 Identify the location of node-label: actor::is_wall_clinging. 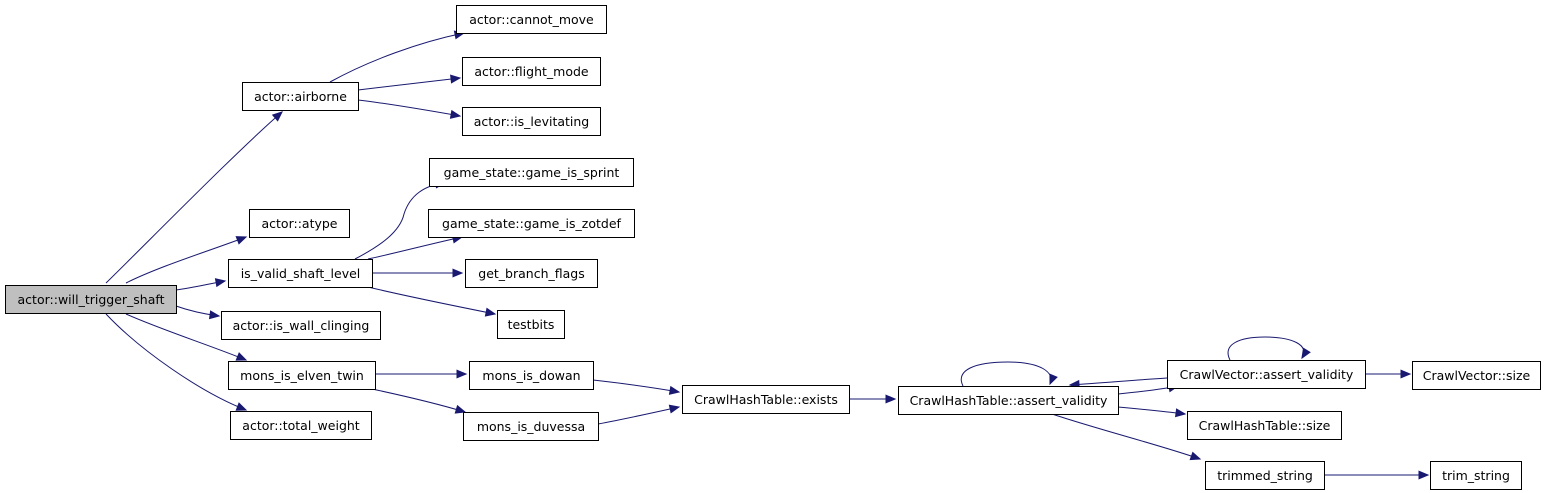
(301, 325).